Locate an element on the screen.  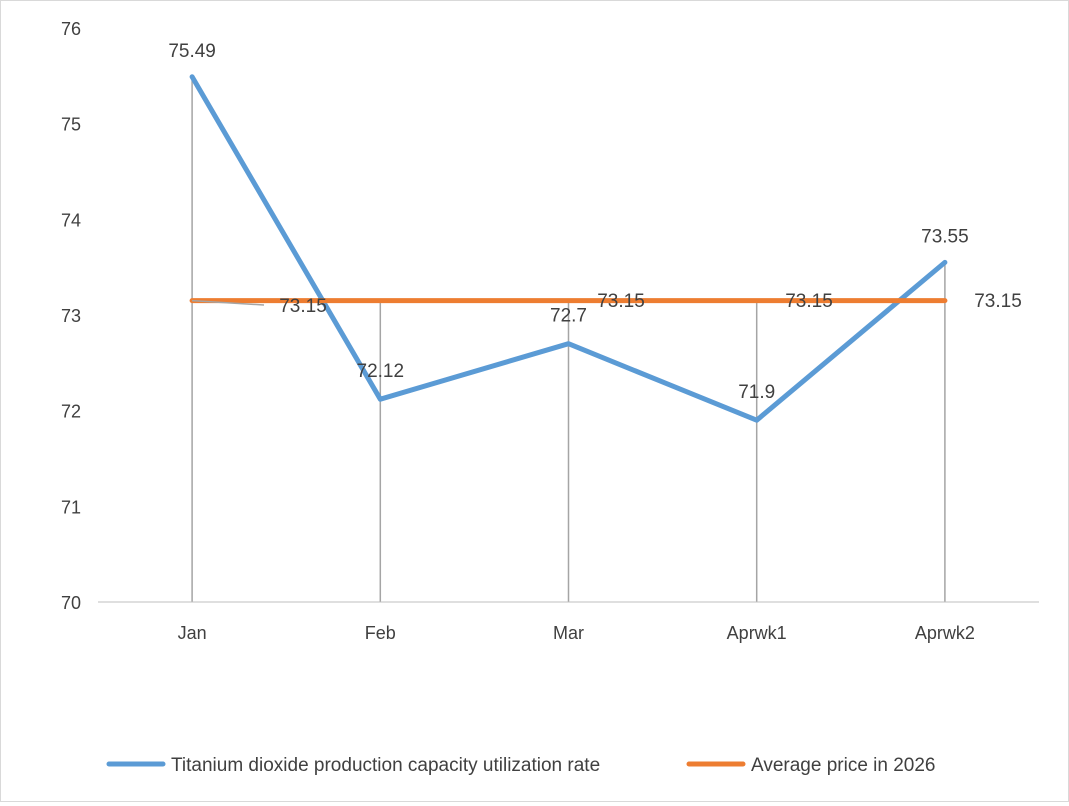
label-leader-line is located at coordinates (228, 302).